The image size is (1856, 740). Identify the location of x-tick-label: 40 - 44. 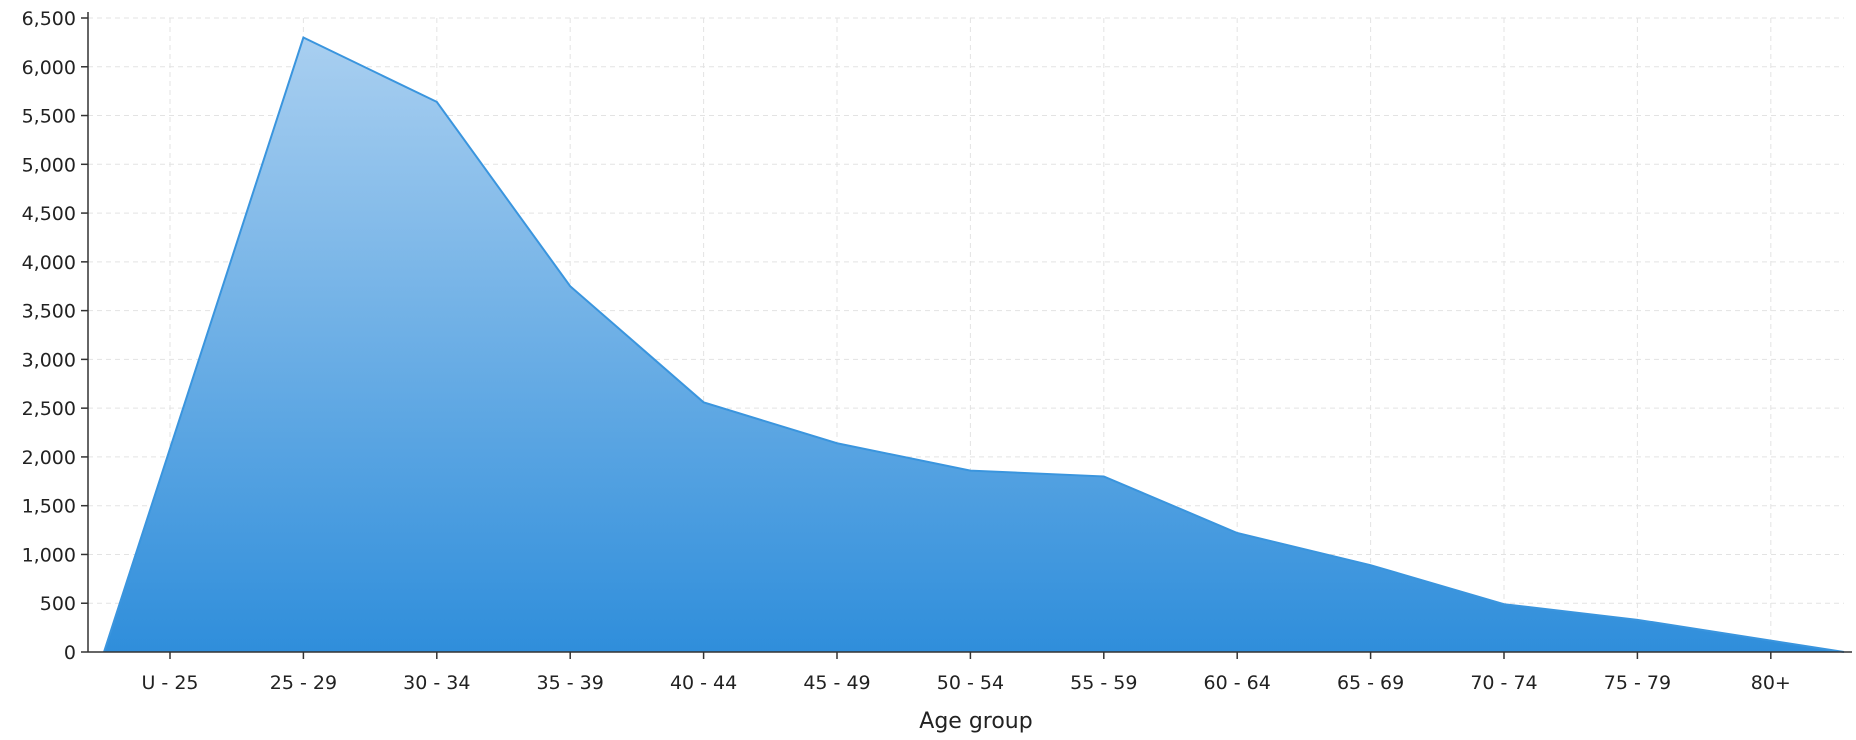
(703, 683).